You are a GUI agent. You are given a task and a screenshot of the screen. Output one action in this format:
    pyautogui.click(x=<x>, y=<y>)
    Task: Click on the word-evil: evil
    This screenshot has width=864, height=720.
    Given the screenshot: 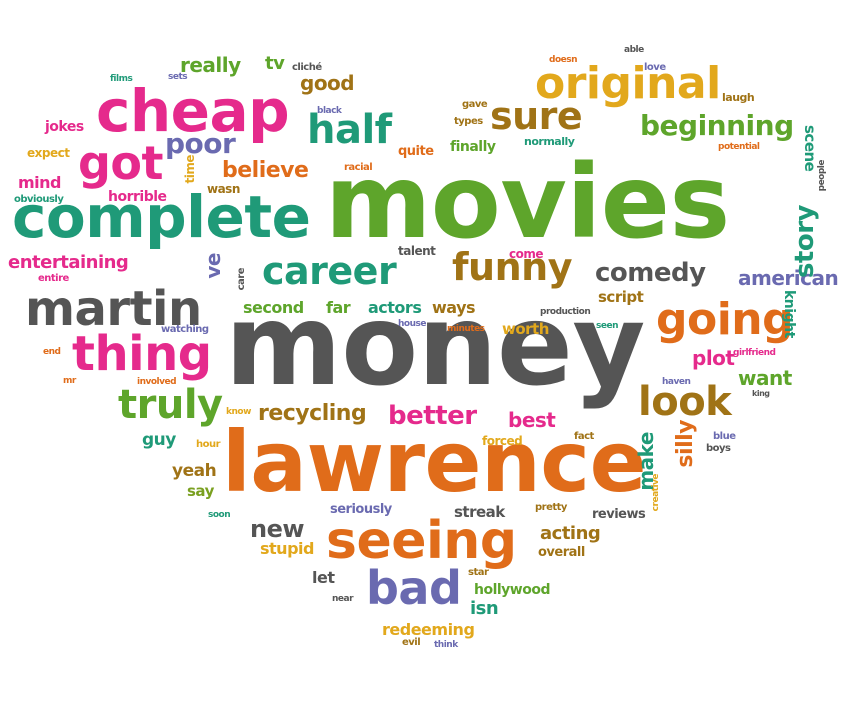 What is the action you would take?
    pyautogui.click(x=411, y=642)
    